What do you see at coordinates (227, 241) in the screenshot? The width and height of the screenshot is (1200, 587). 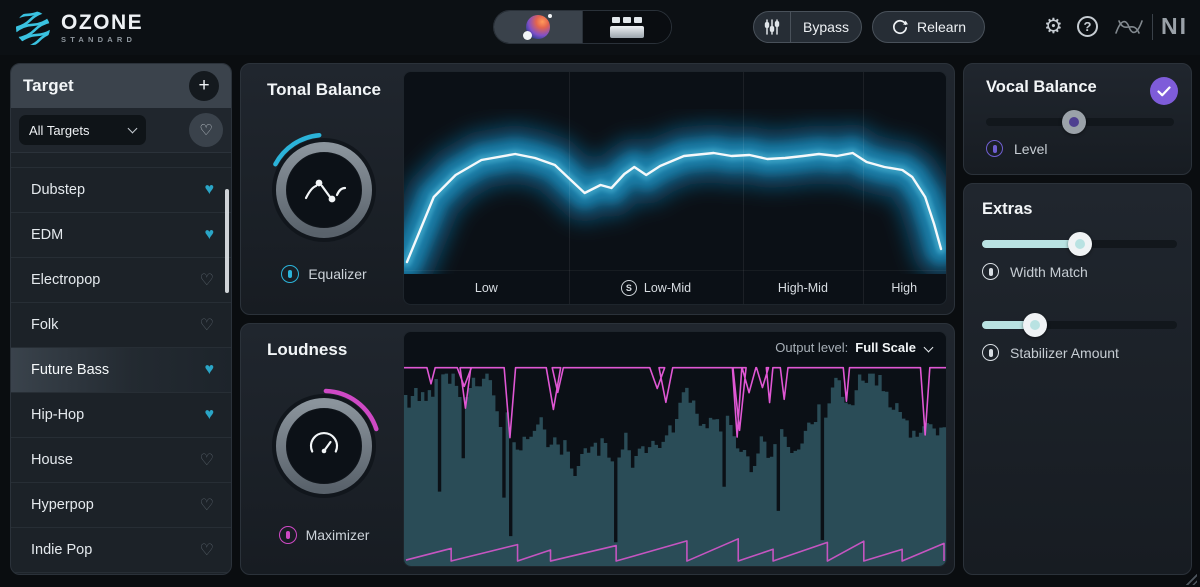 I see `sidebar-scrollbar` at bounding box center [227, 241].